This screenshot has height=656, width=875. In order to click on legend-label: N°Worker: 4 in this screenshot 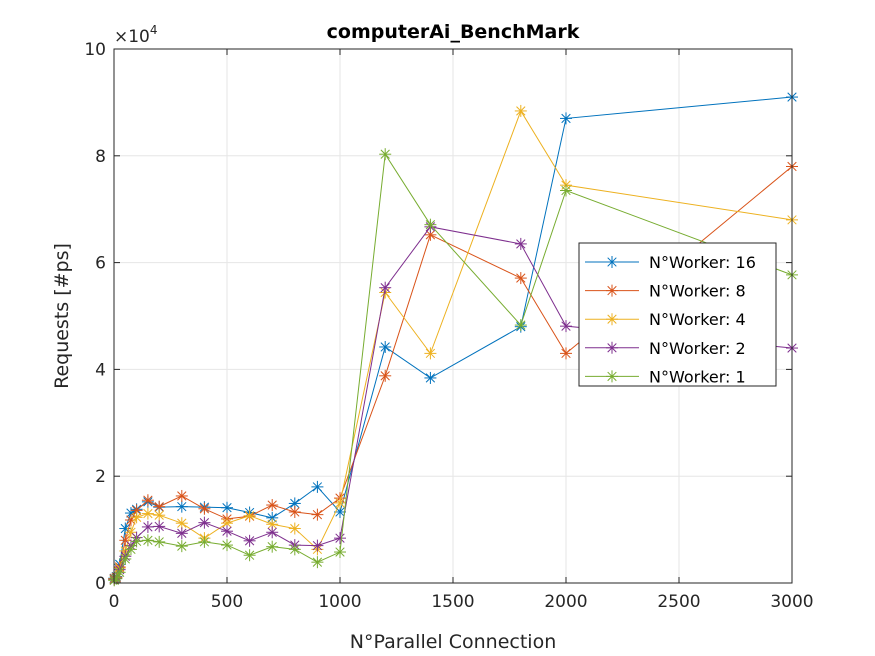, I will do `click(697, 319)`.